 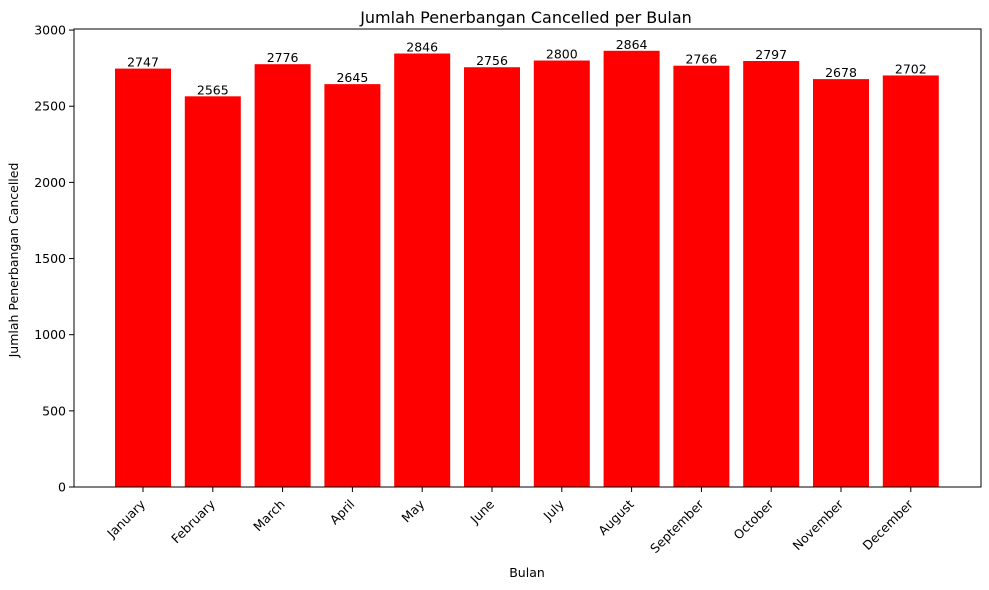 I want to click on data-label-december: 2702, so click(x=911, y=68).